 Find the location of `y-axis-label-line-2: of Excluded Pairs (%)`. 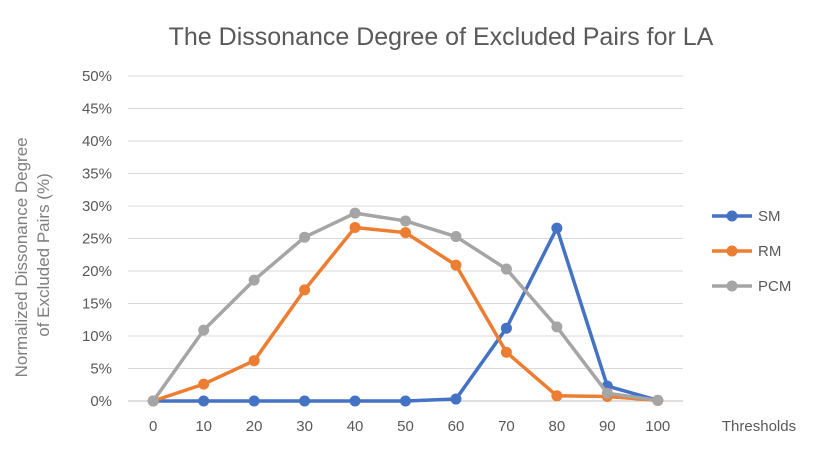

y-axis-label-line-2: of Excluded Pairs (%) is located at coordinates (43, 254).